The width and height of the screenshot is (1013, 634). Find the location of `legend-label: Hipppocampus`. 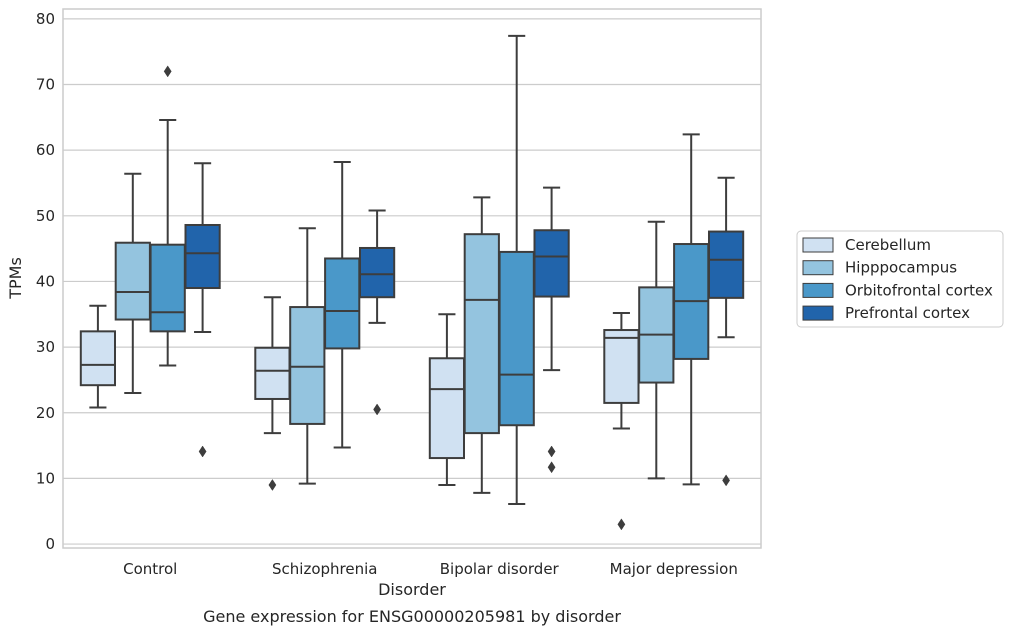

legend-label: Hipppocampus is located at coordinates (901, 268).